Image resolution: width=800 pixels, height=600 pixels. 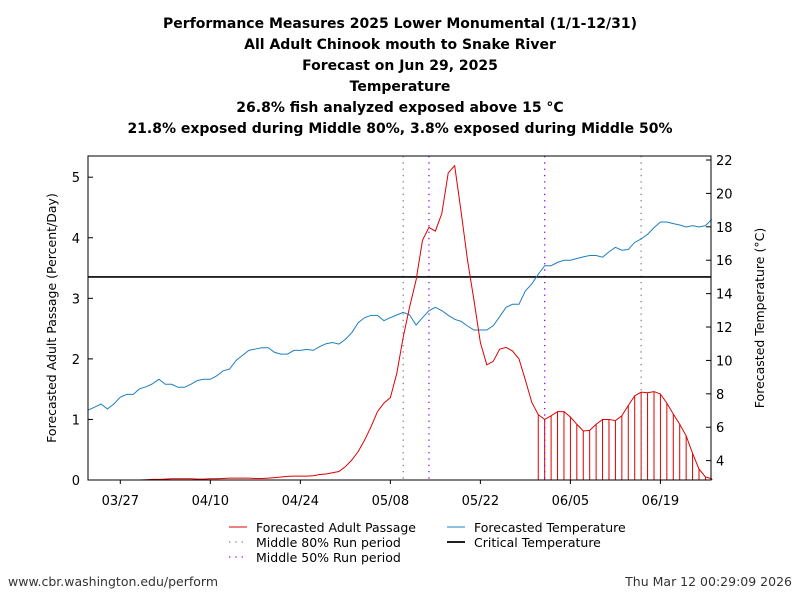 What do you see at coordinates (328, 557) in the screenshot?
I see `legend-label-middle-50: Middle 50% Run period` at bounding box center [328, 557].